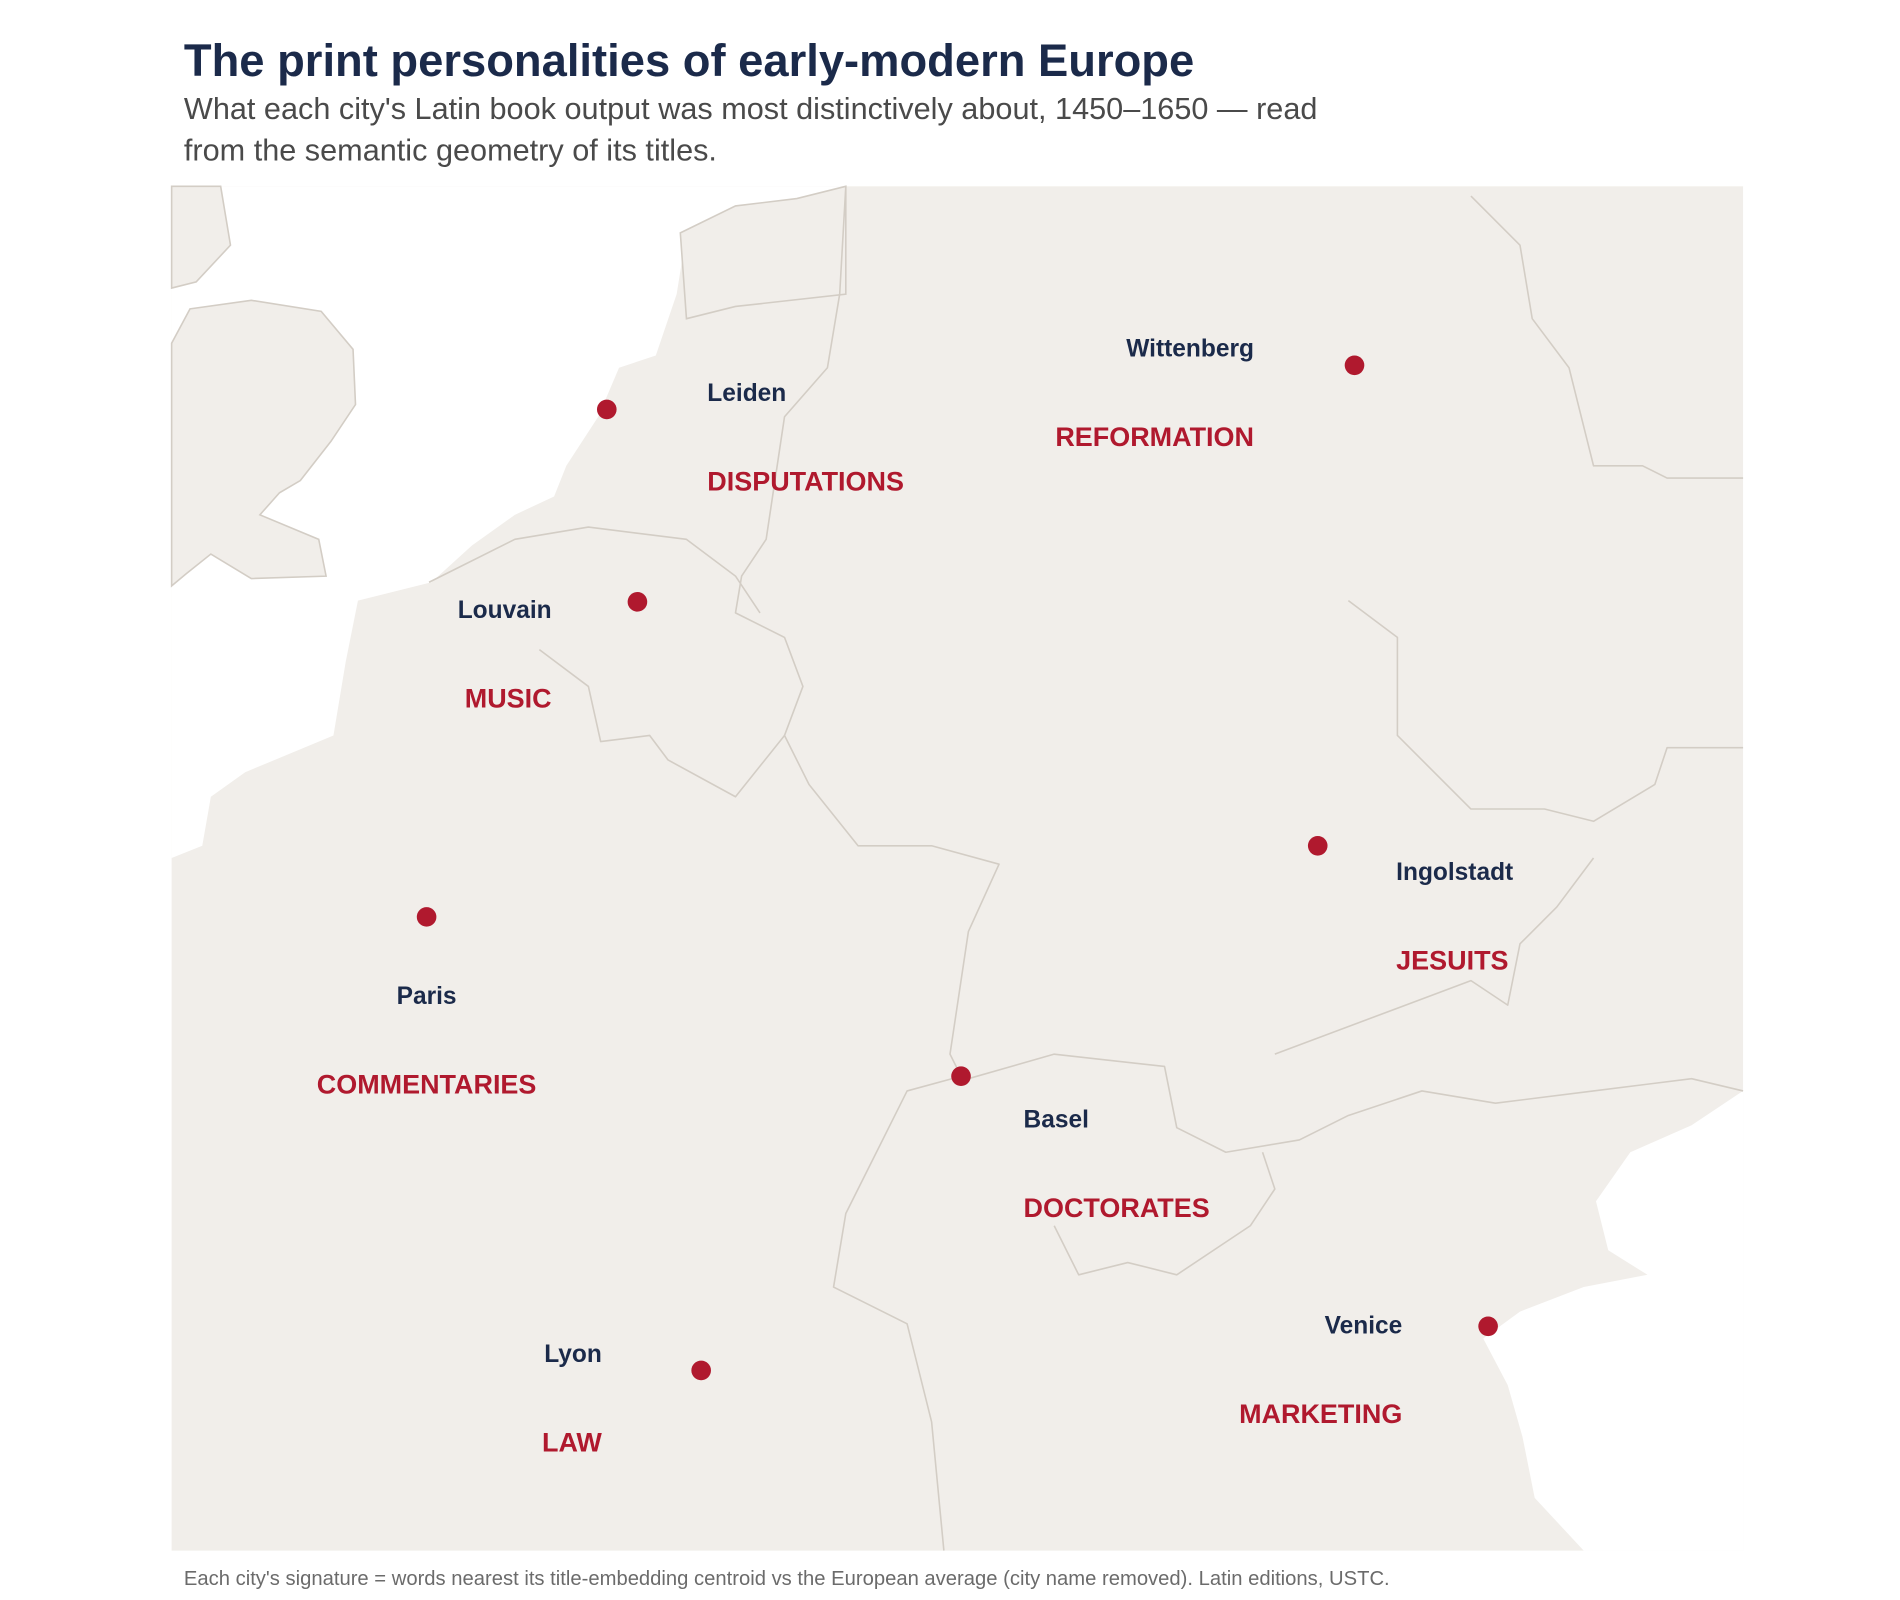  I want to click on jutland, so click(763, 252).